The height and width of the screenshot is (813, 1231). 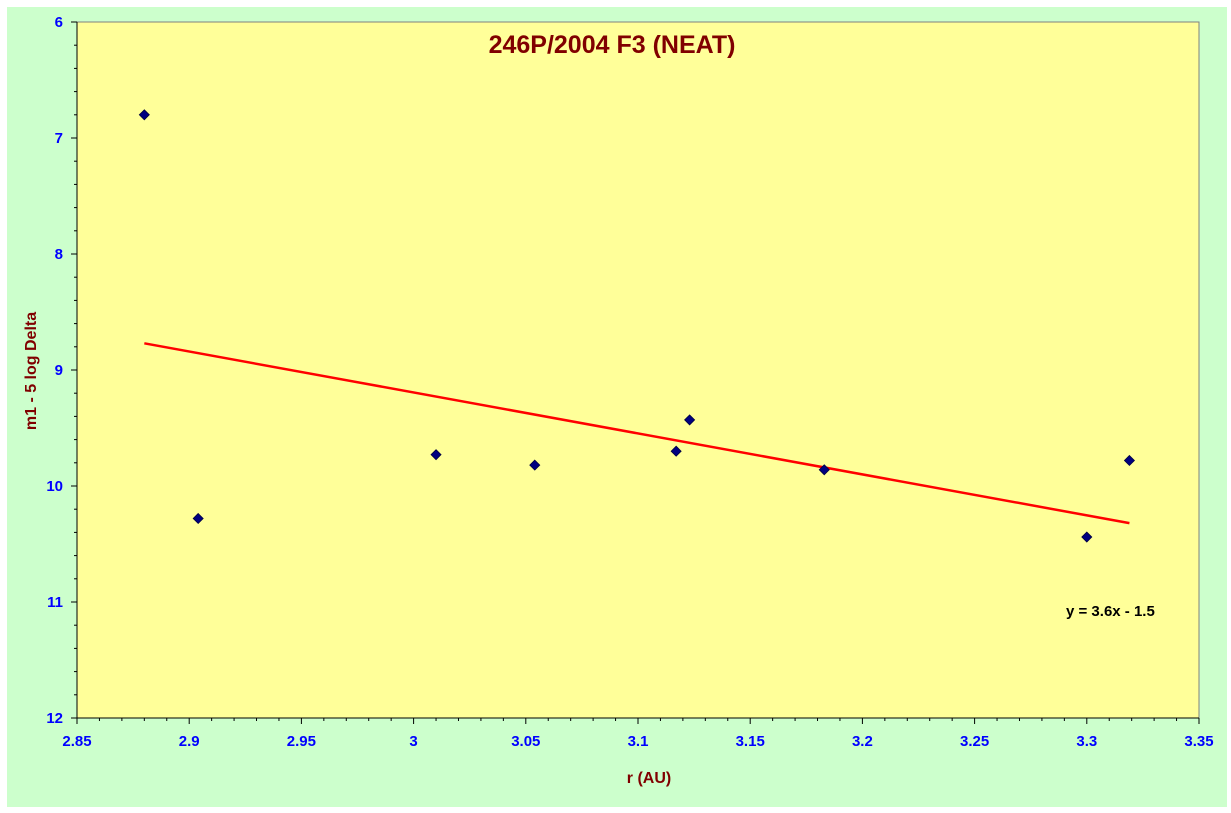 I want to click on y-axis-title: m1 - 5 log Delta, so click(x=31, y=371).